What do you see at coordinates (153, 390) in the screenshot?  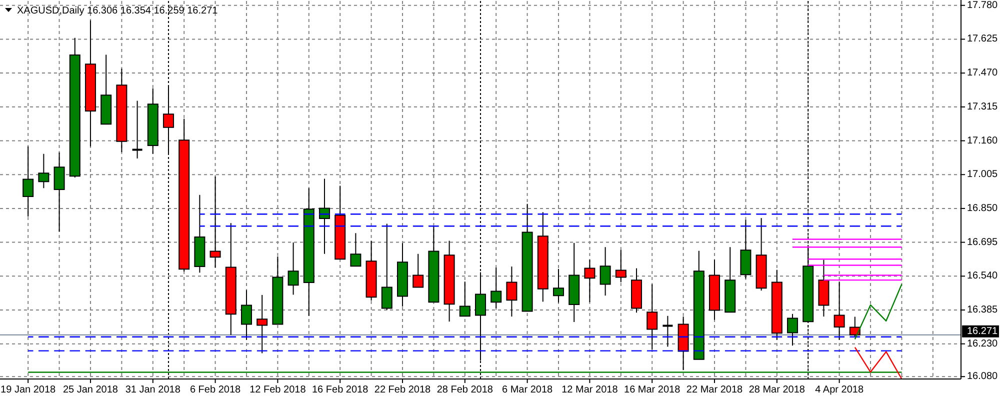 I see `x-tick-label: 31 Jan 2018` at bounding box center [153, 390].